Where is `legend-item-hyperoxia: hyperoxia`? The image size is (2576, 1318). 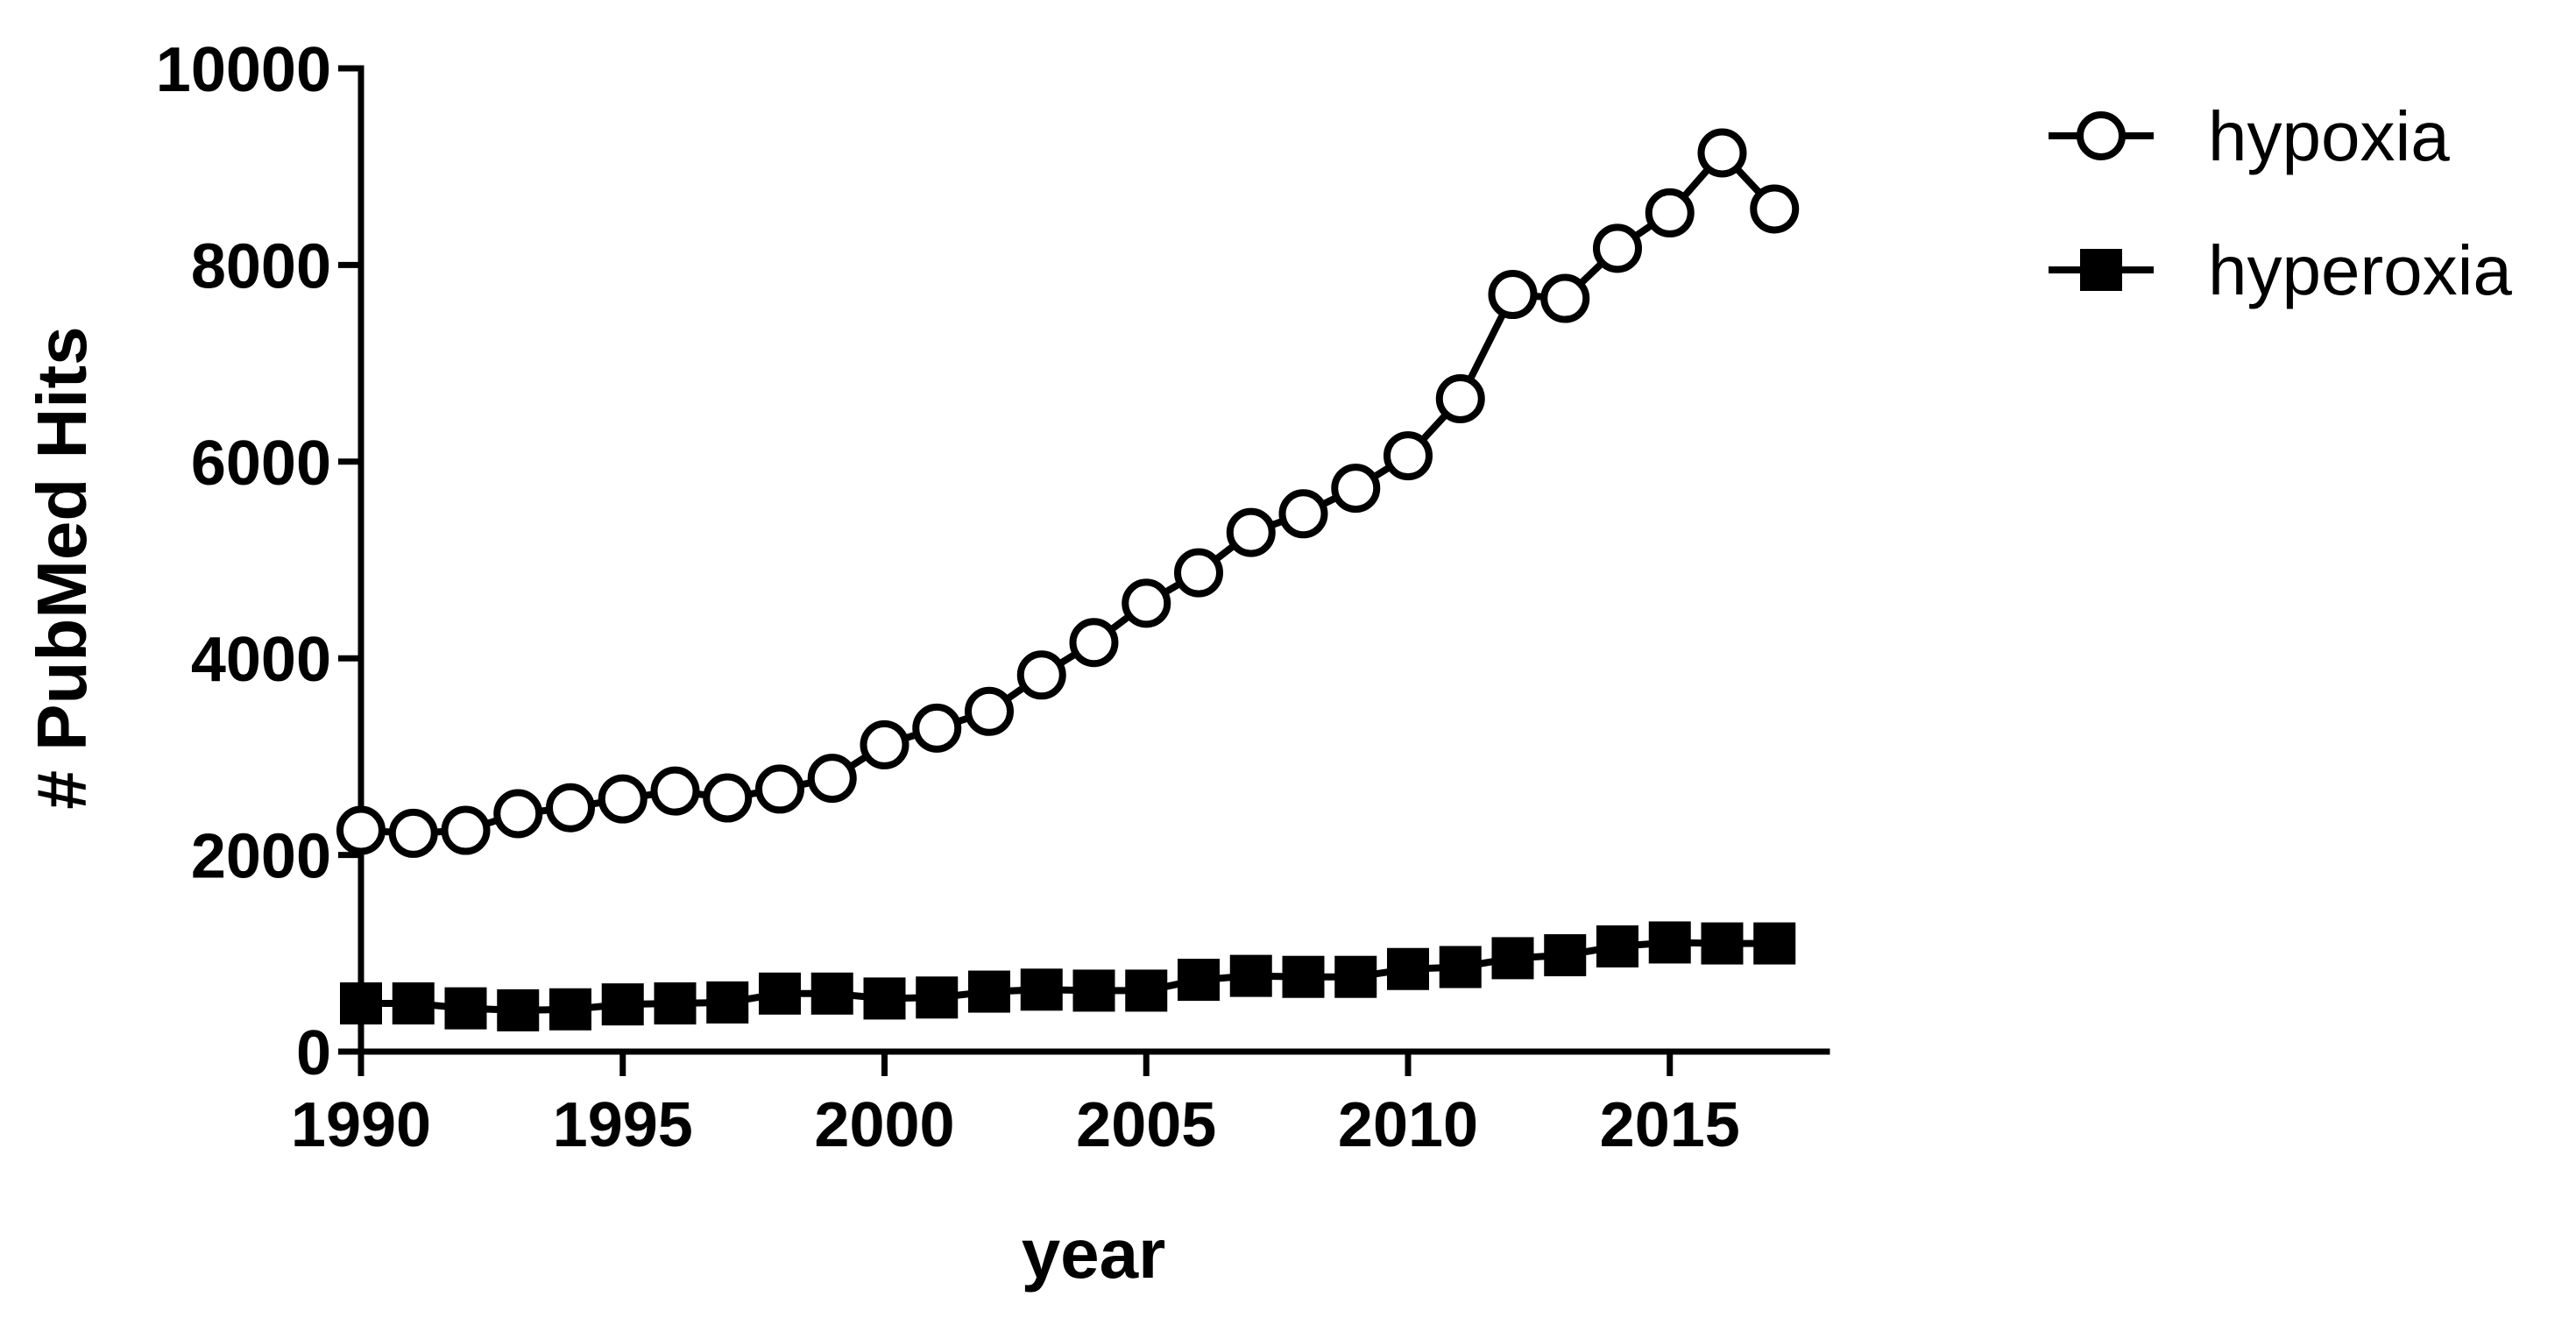 legend-item-hyperoxia: hyperoxia is located at coordinates (2280, 270).